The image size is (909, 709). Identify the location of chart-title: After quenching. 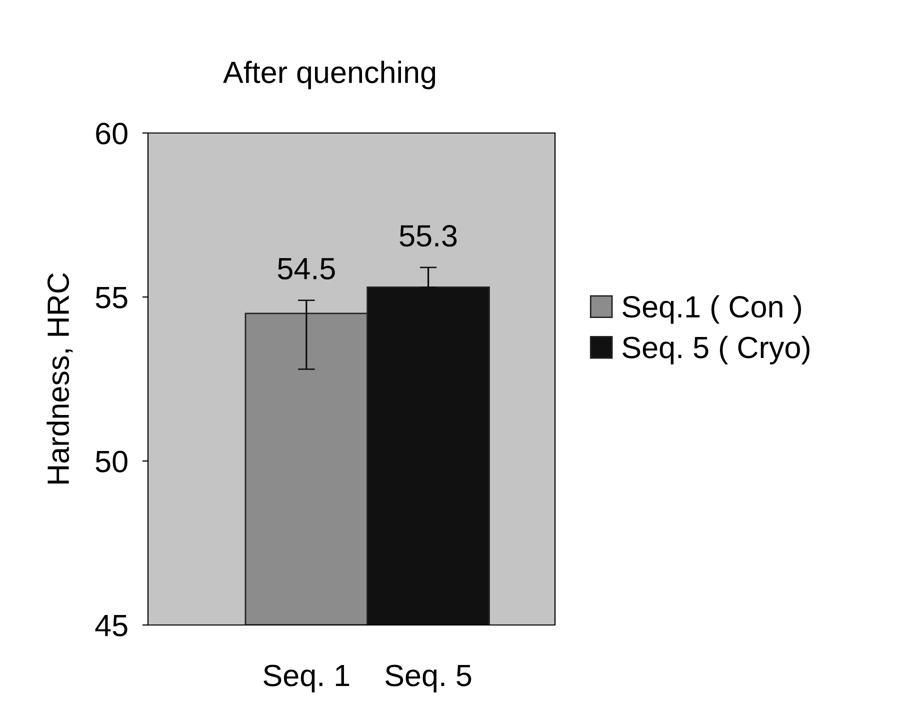
(329, 75).